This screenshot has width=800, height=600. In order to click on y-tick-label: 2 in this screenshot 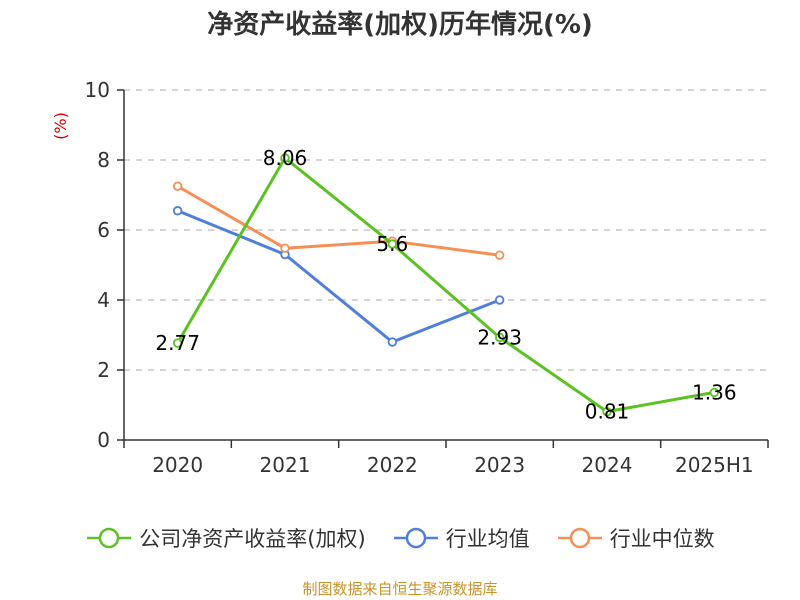, I will do `click(103, 370)`.